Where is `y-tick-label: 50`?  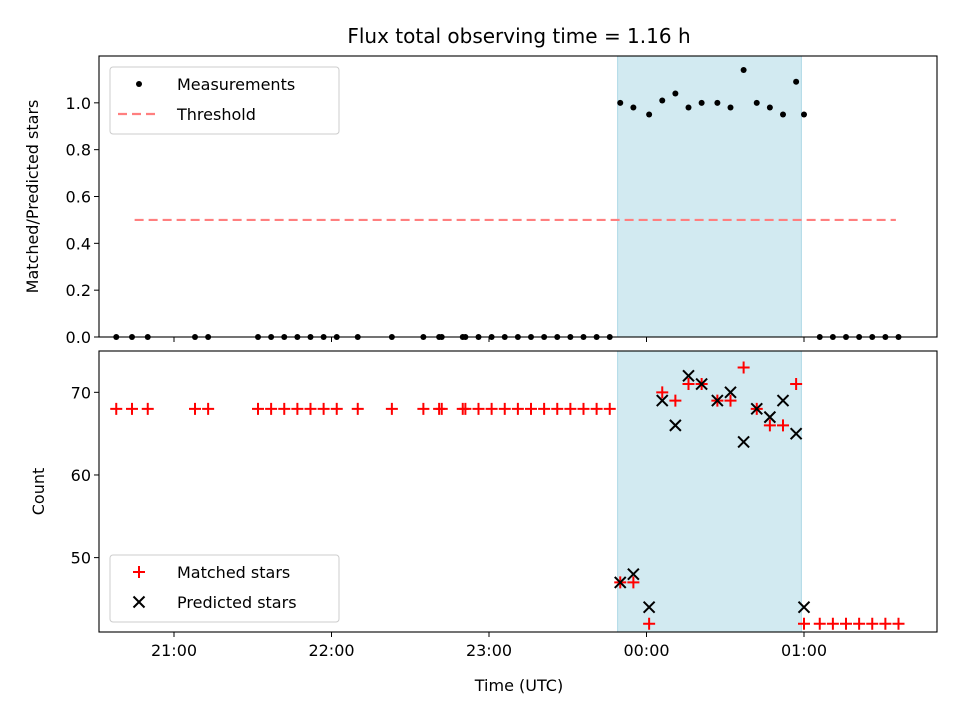 y-tick-label: 50 is located at coordinates (81, 558).